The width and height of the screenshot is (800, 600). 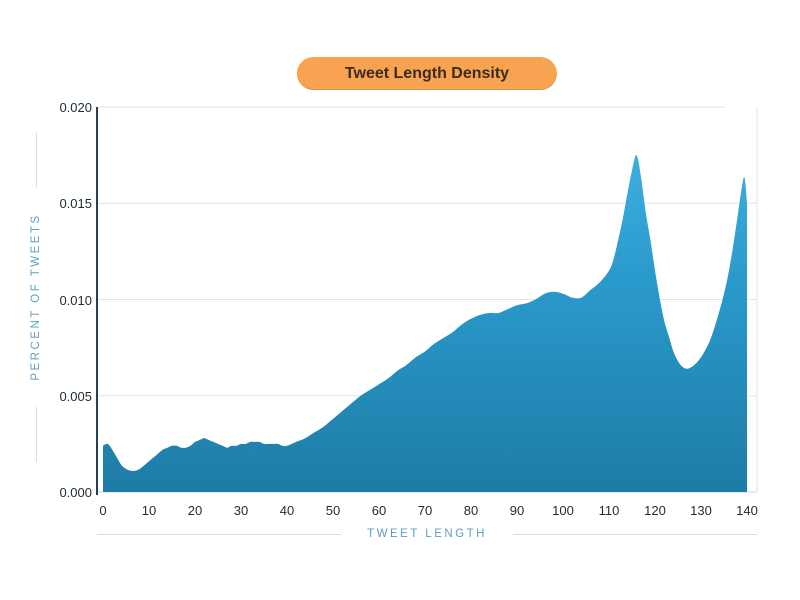 I want to click on x-axis-label-row: TWEET LENGTH, so click(x=427, y=534).